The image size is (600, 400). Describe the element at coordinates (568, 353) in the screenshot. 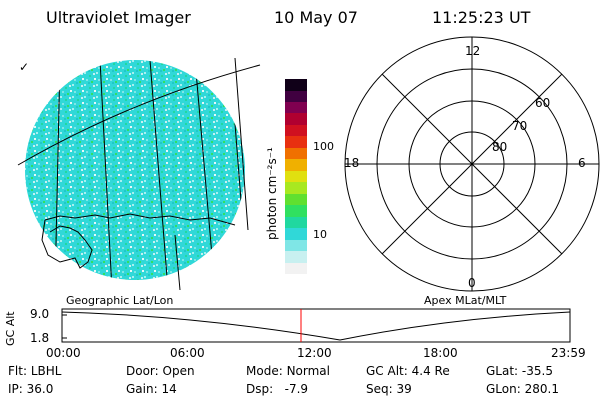

I see `xtick-2359: 23:59` at that location.